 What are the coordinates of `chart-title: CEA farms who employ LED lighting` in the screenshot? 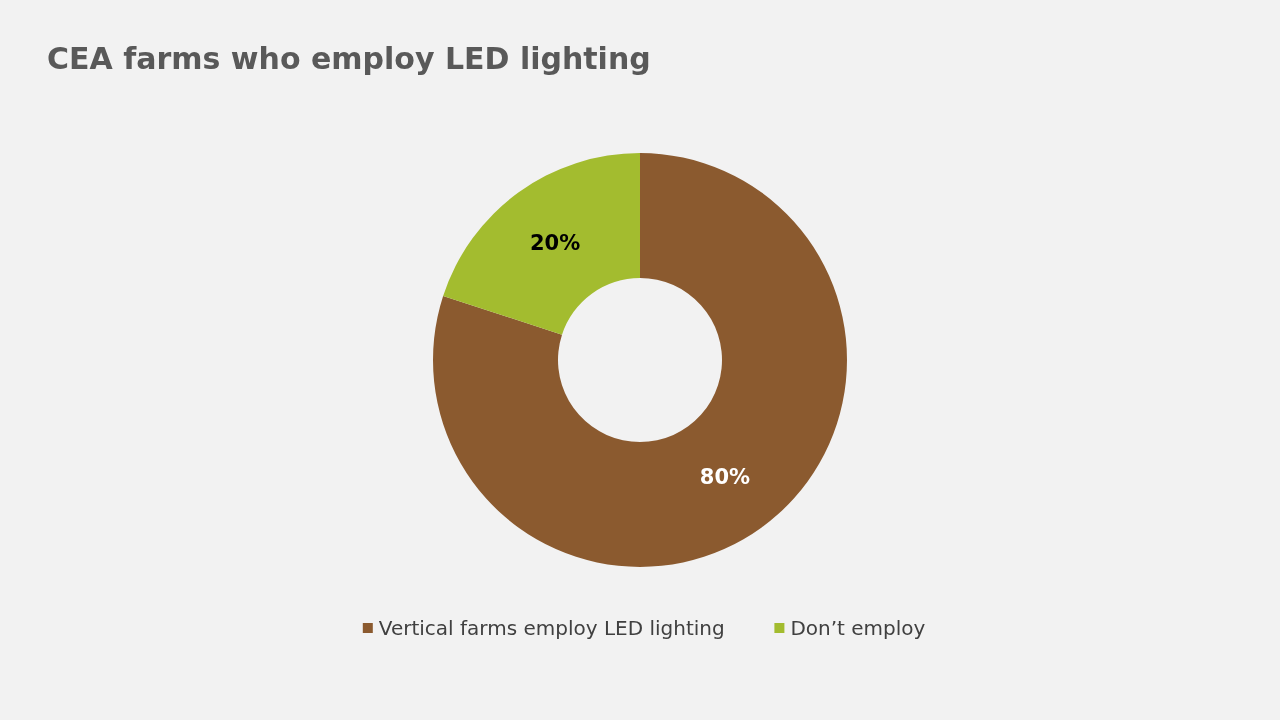 It's located at (349, 58).